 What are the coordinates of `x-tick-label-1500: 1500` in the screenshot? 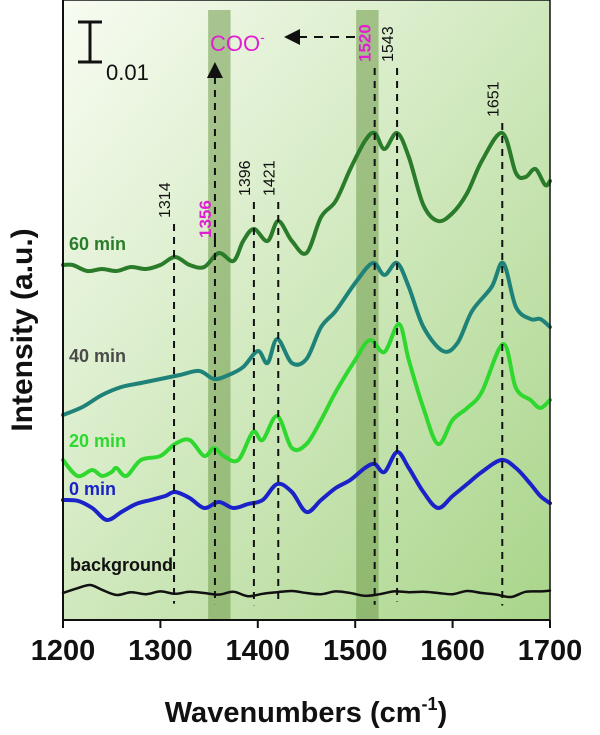 It's located at (355, 651).